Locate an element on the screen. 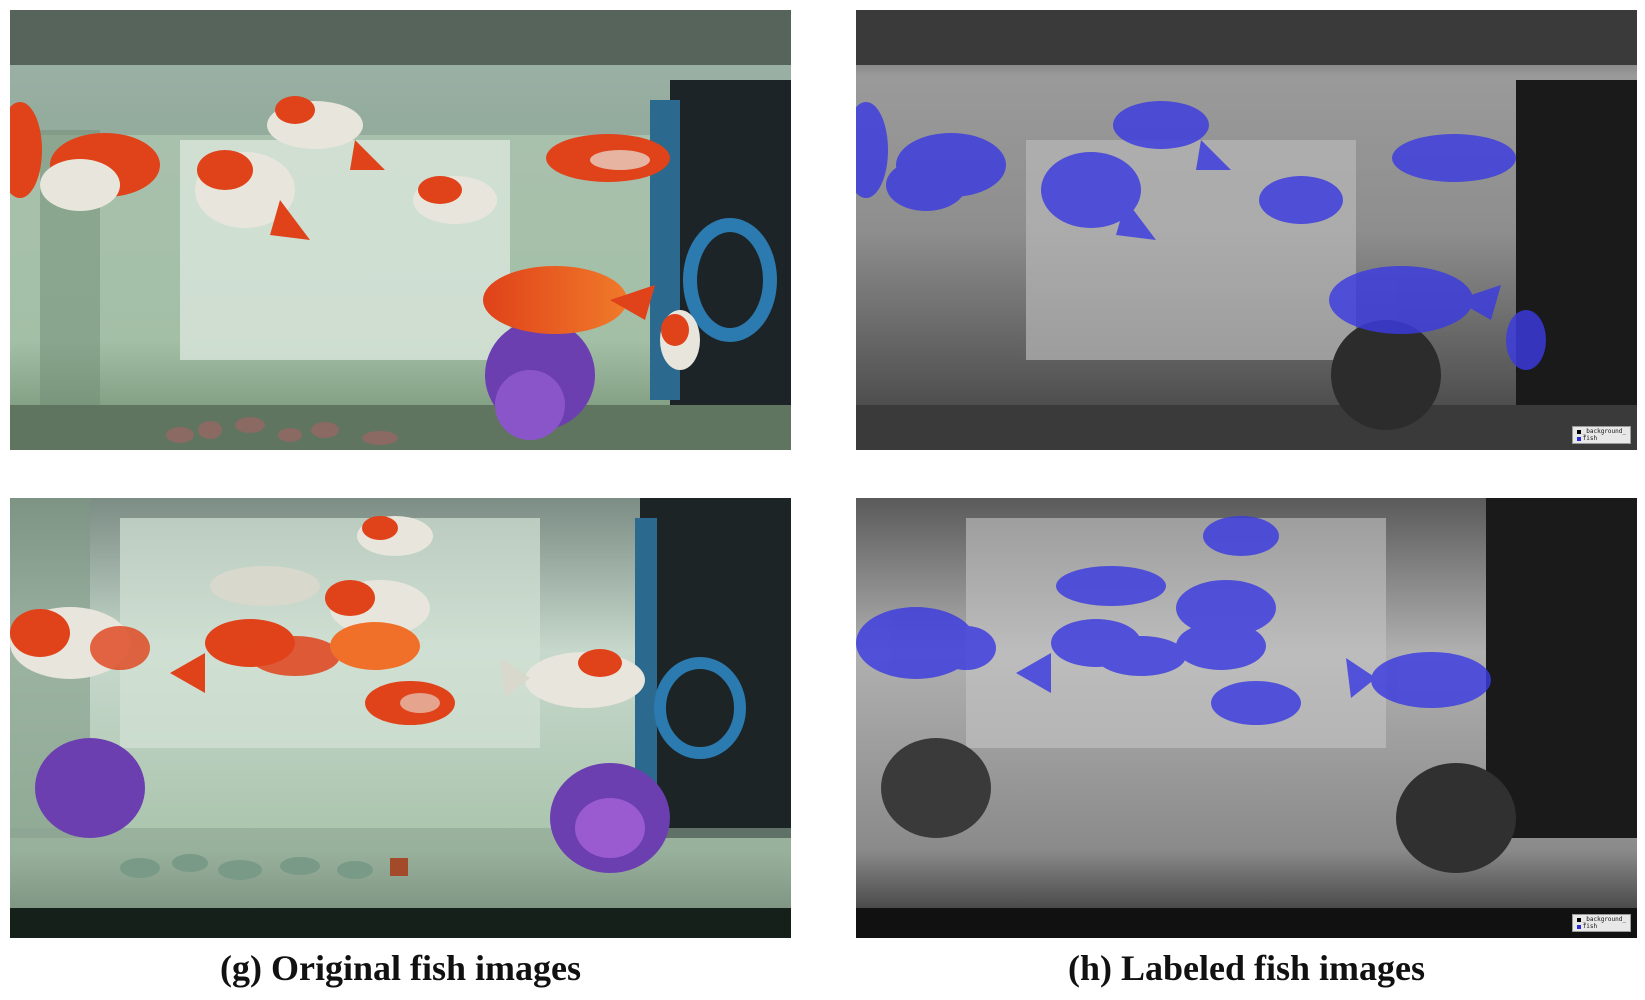  purple-plant is located at coordinates (540, 380).